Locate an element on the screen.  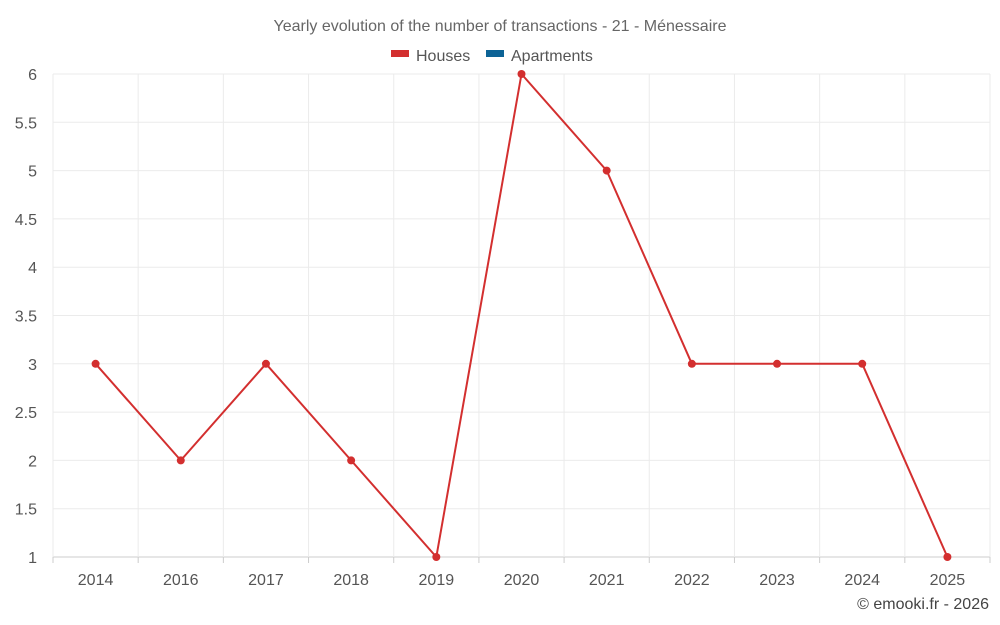
x-tick-label: 2024 is located at coordinates (862, 580).